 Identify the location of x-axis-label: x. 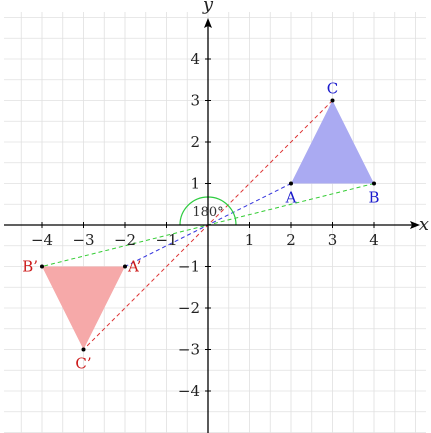
(424, 224).